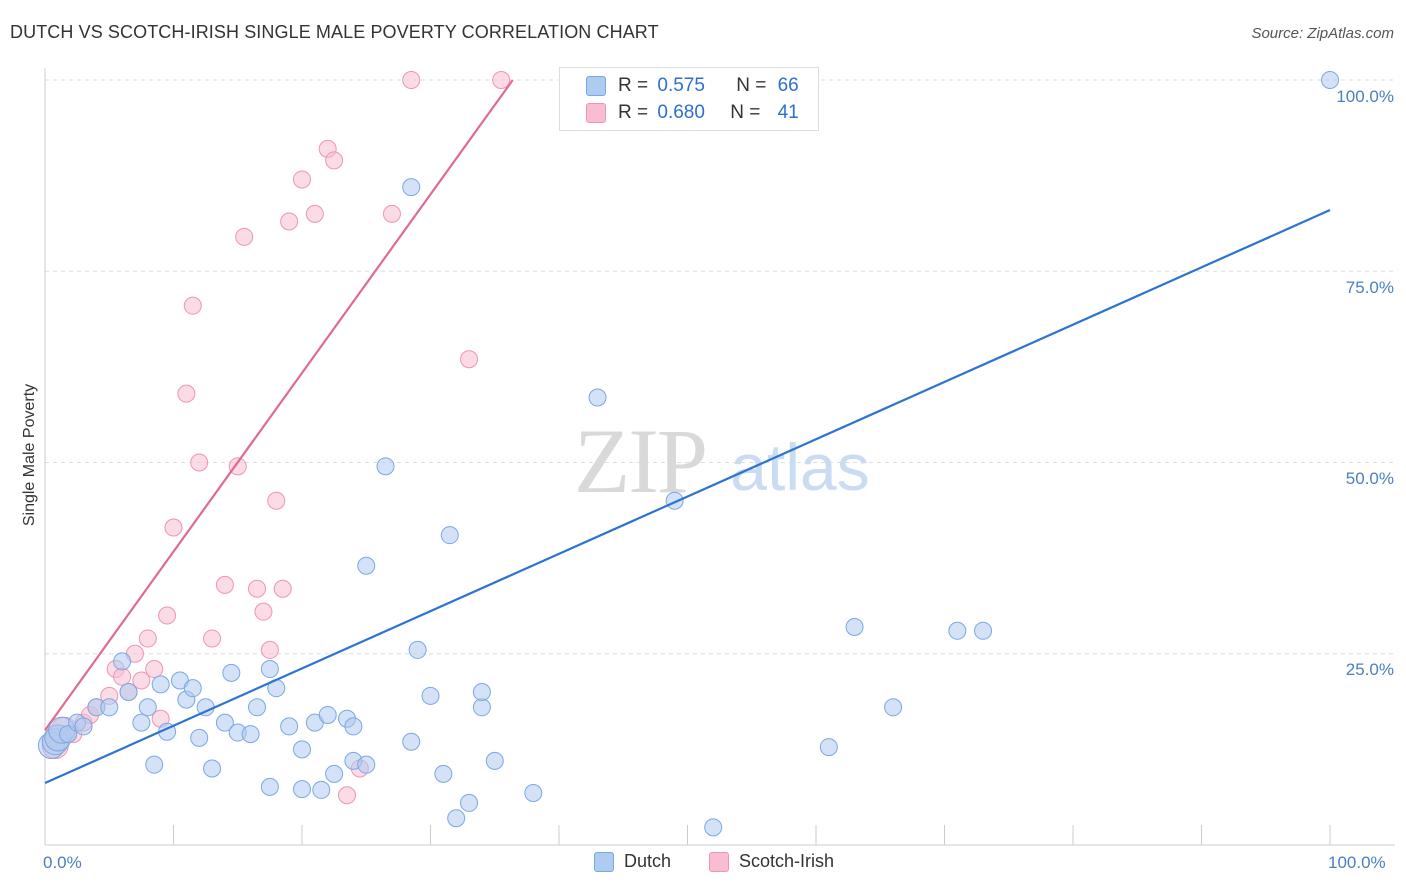 This screenshot has height=892, width=1406. What do you see at coordinates (788, 85) in the screenshot?
I see `dutch-n-value: 66` at bounding box center [788, 85].